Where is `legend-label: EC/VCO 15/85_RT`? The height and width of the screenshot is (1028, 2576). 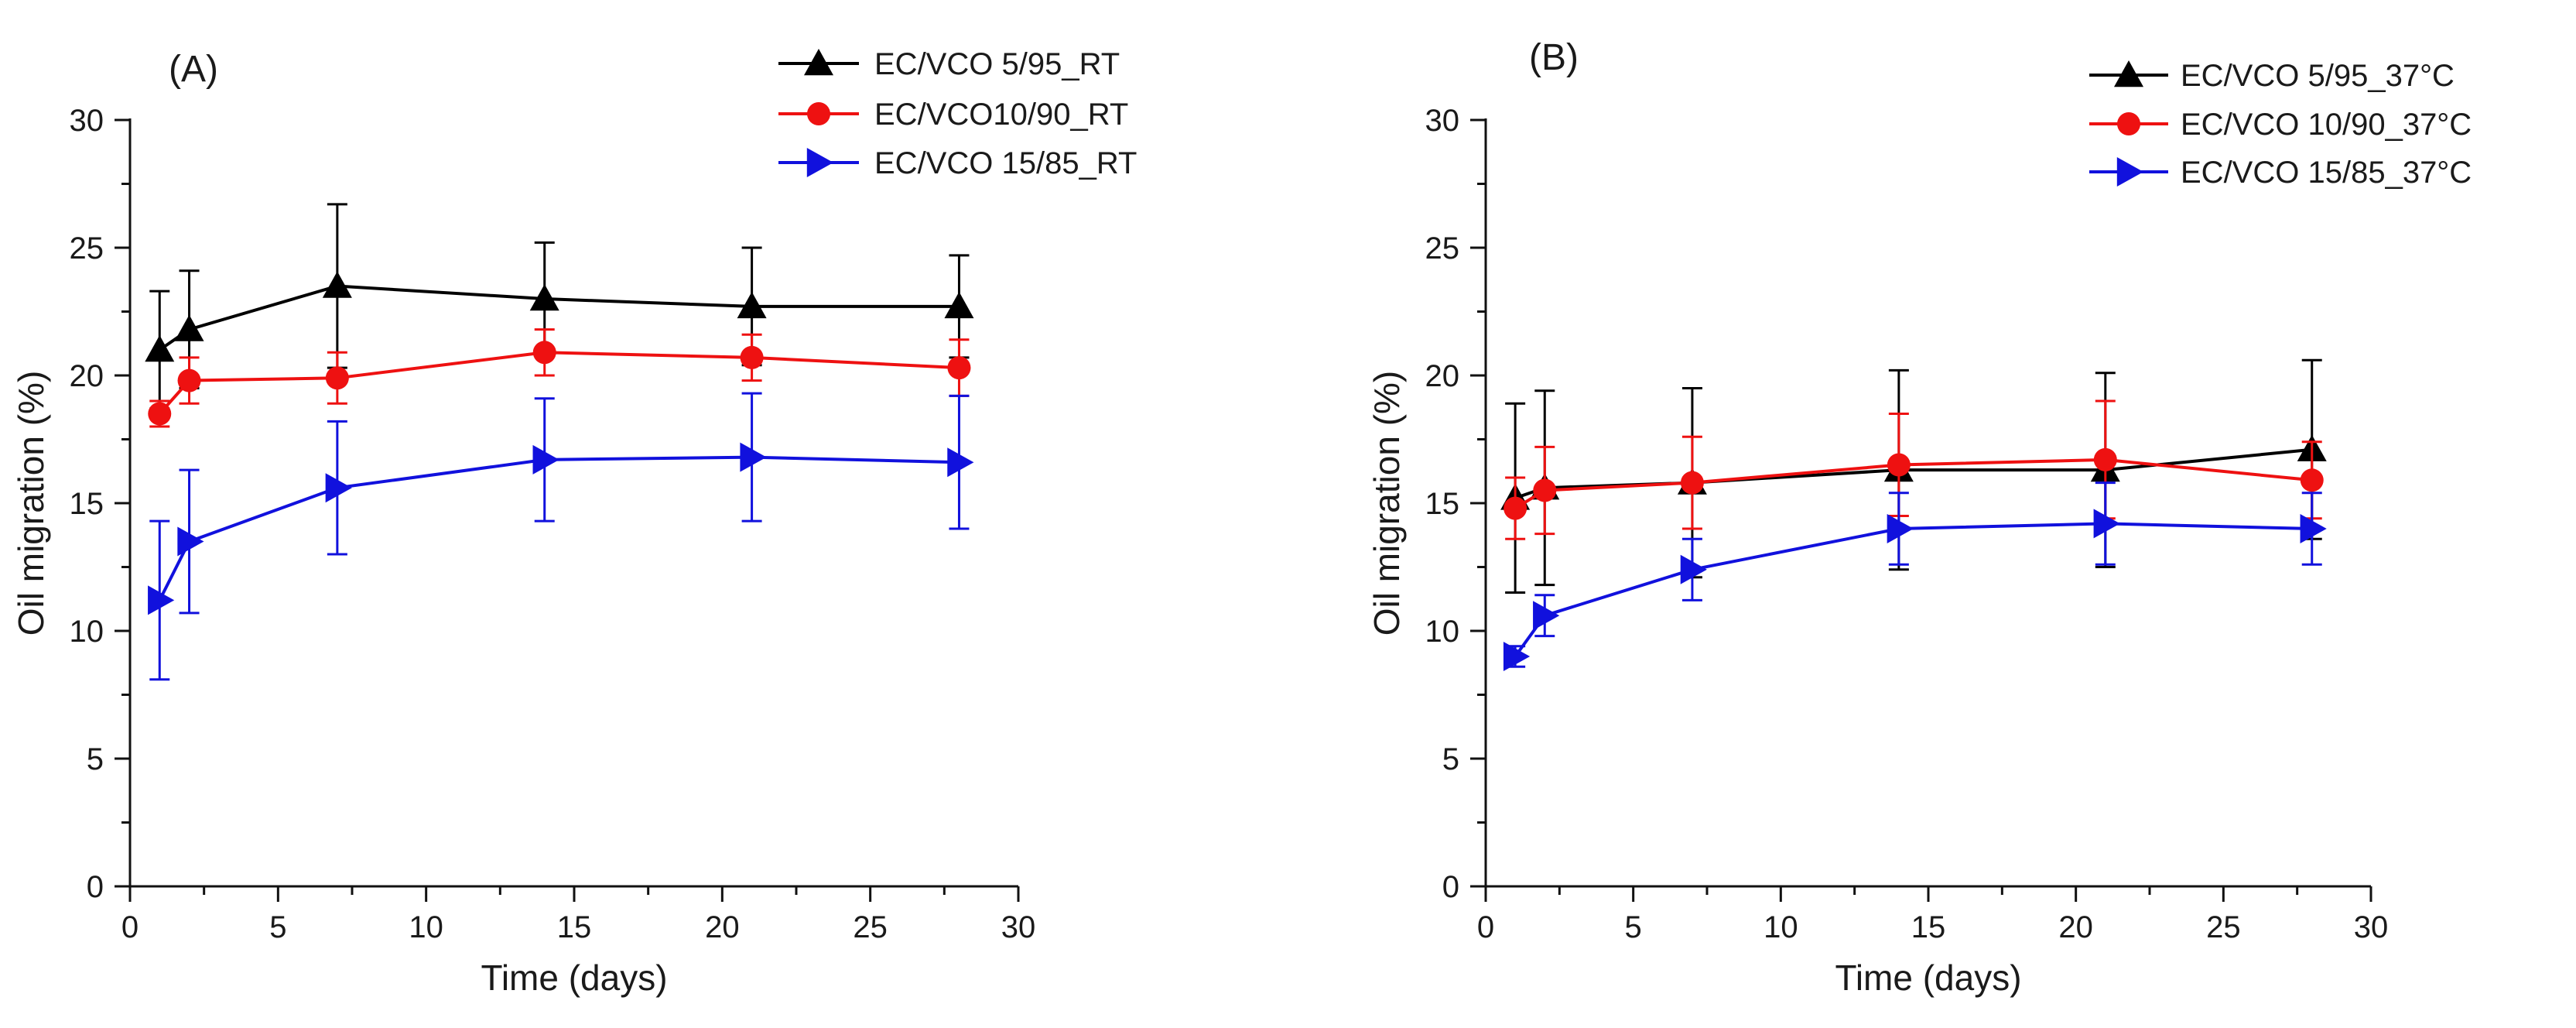
legend-label: EC/VCO 15/85_RT is located at coordinates (1006, 163).